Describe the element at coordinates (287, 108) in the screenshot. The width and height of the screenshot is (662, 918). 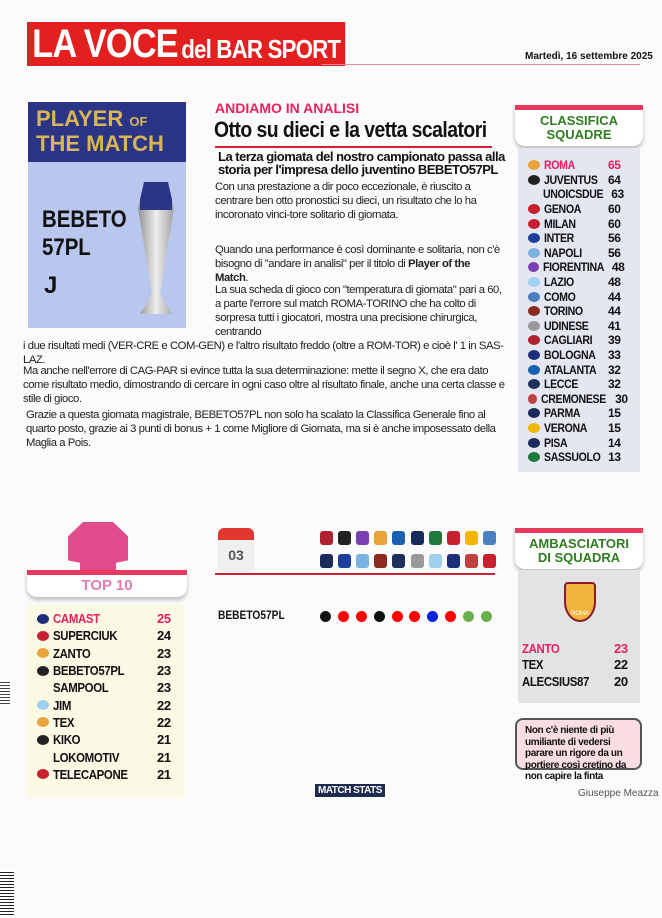
I see `article-kicker: ANDIAMO IN ANALISI` at that location.